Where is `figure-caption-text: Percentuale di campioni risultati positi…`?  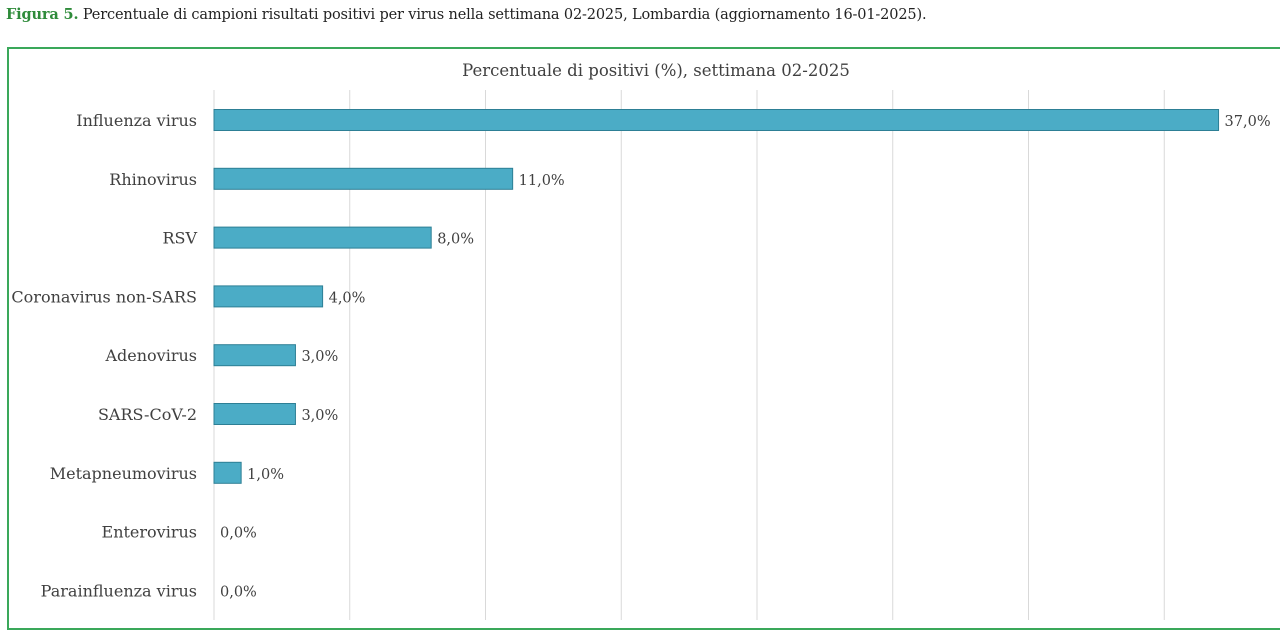 figure-caption-text: Percentuale di campioni risultati positi… is located at coordinates (504, 15).